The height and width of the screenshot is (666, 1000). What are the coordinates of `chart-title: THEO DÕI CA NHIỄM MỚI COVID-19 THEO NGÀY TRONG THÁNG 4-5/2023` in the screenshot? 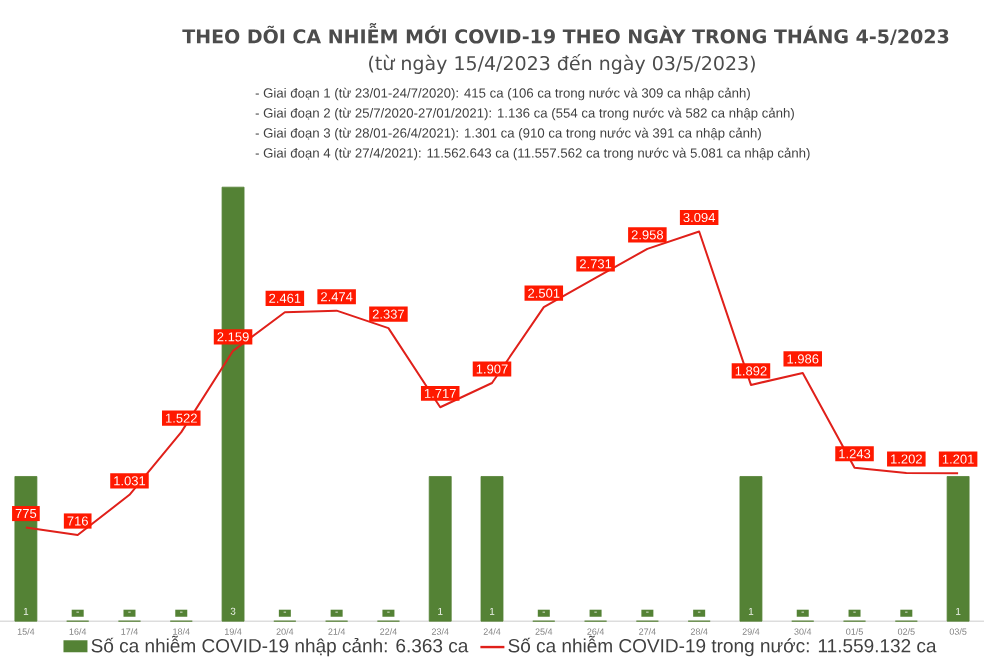 It's located at (565, 34).